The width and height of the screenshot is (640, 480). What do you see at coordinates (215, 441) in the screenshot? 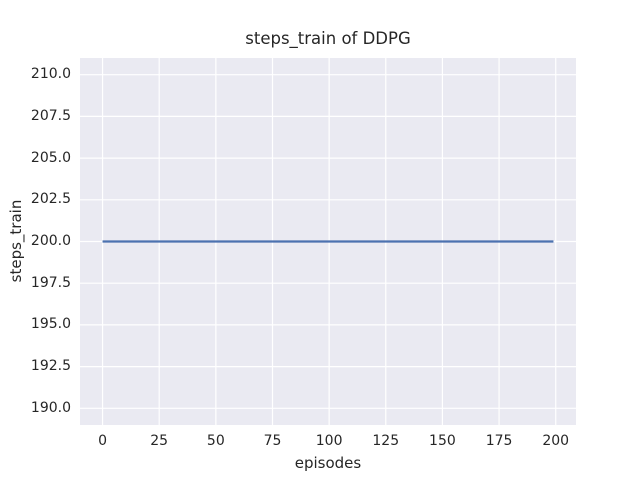
I see `x-tick-label: 50` at bounding box center [215, 441].